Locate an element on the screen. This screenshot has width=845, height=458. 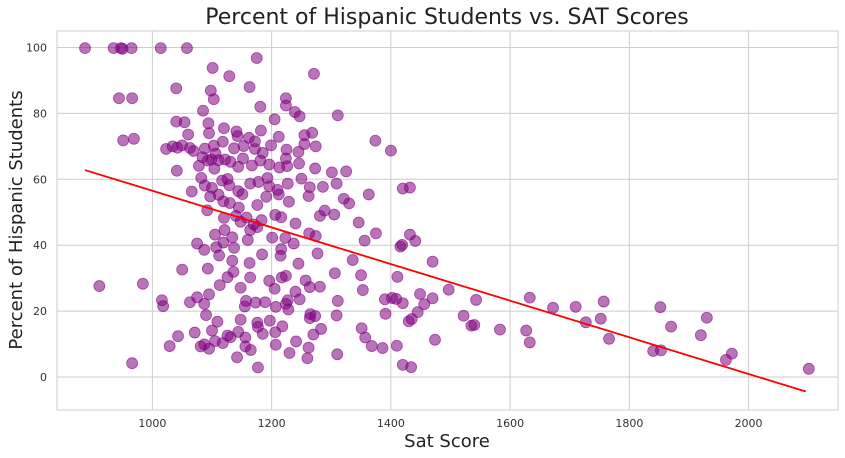
y-tick-label: 80 is located at coordinates (40, 113).